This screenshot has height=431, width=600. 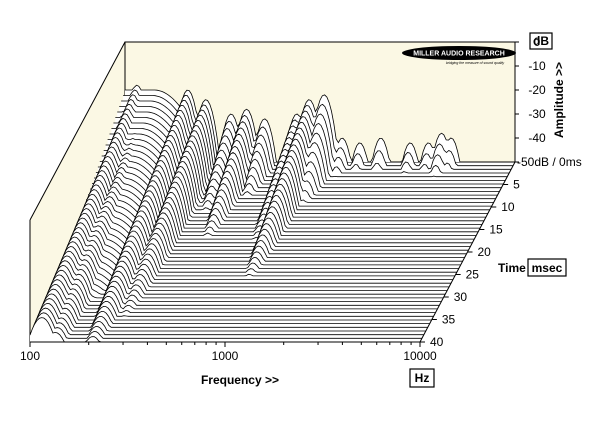 I want to click on frequency-ticks: 100 1000 10000, so click(x=228, y=352).